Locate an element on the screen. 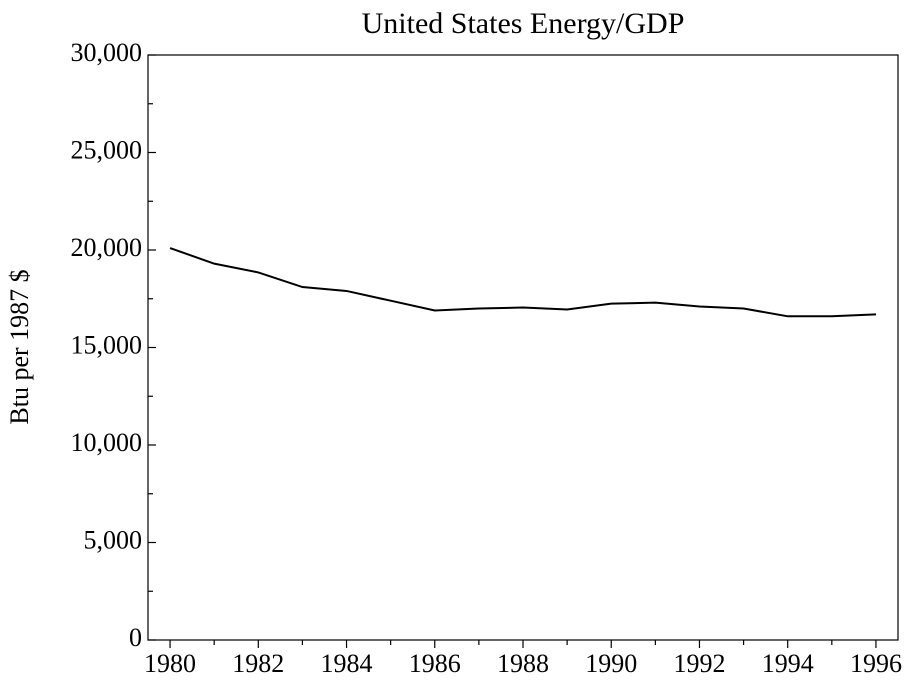 The width and height of the screenshot is (920, 684). x-tick-label: 1988 is located at coordinates (523, 663).